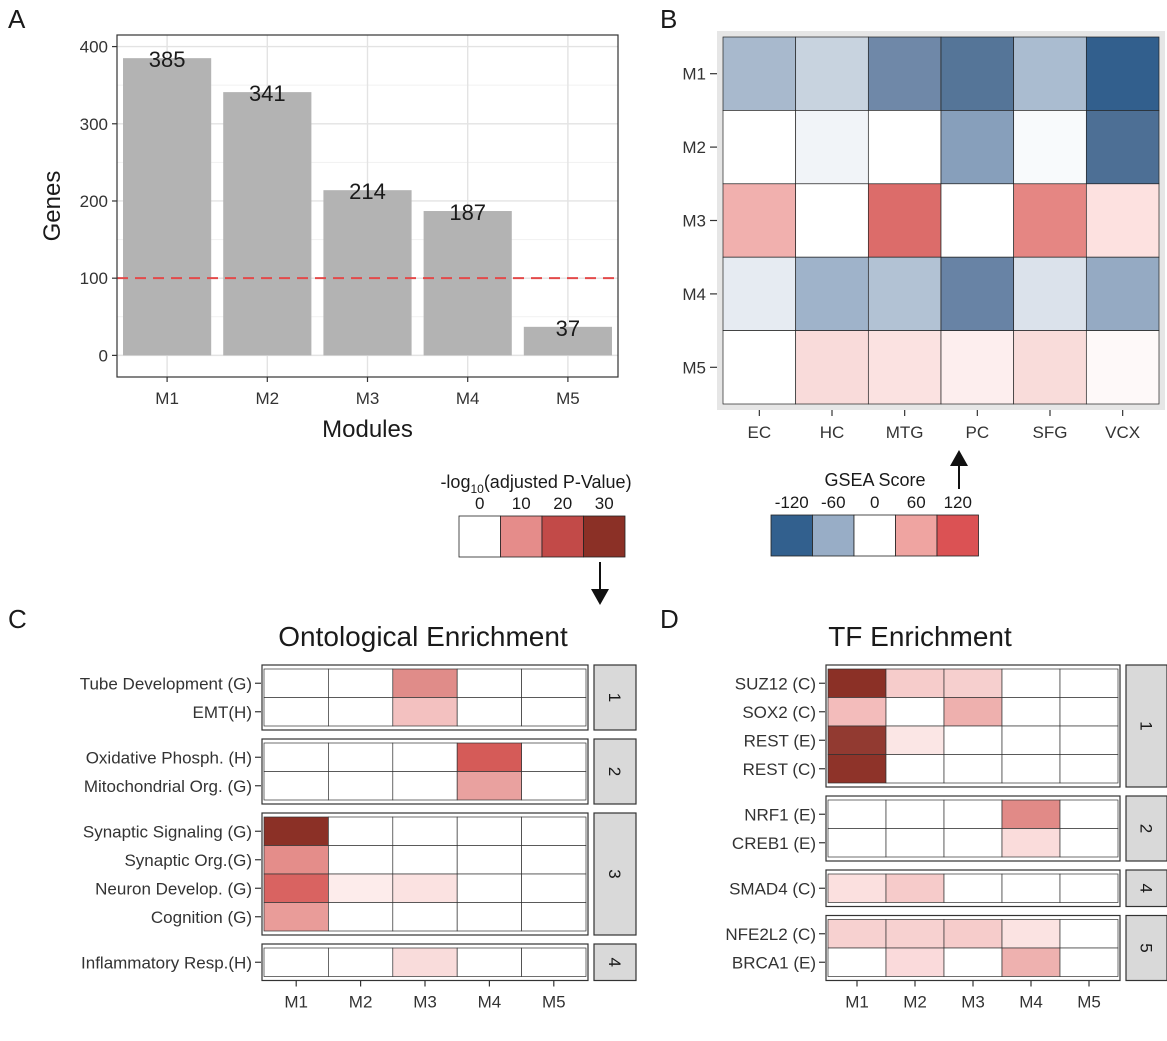  I want to click on heatmap-cell-m4-pc, so click(977, 293).